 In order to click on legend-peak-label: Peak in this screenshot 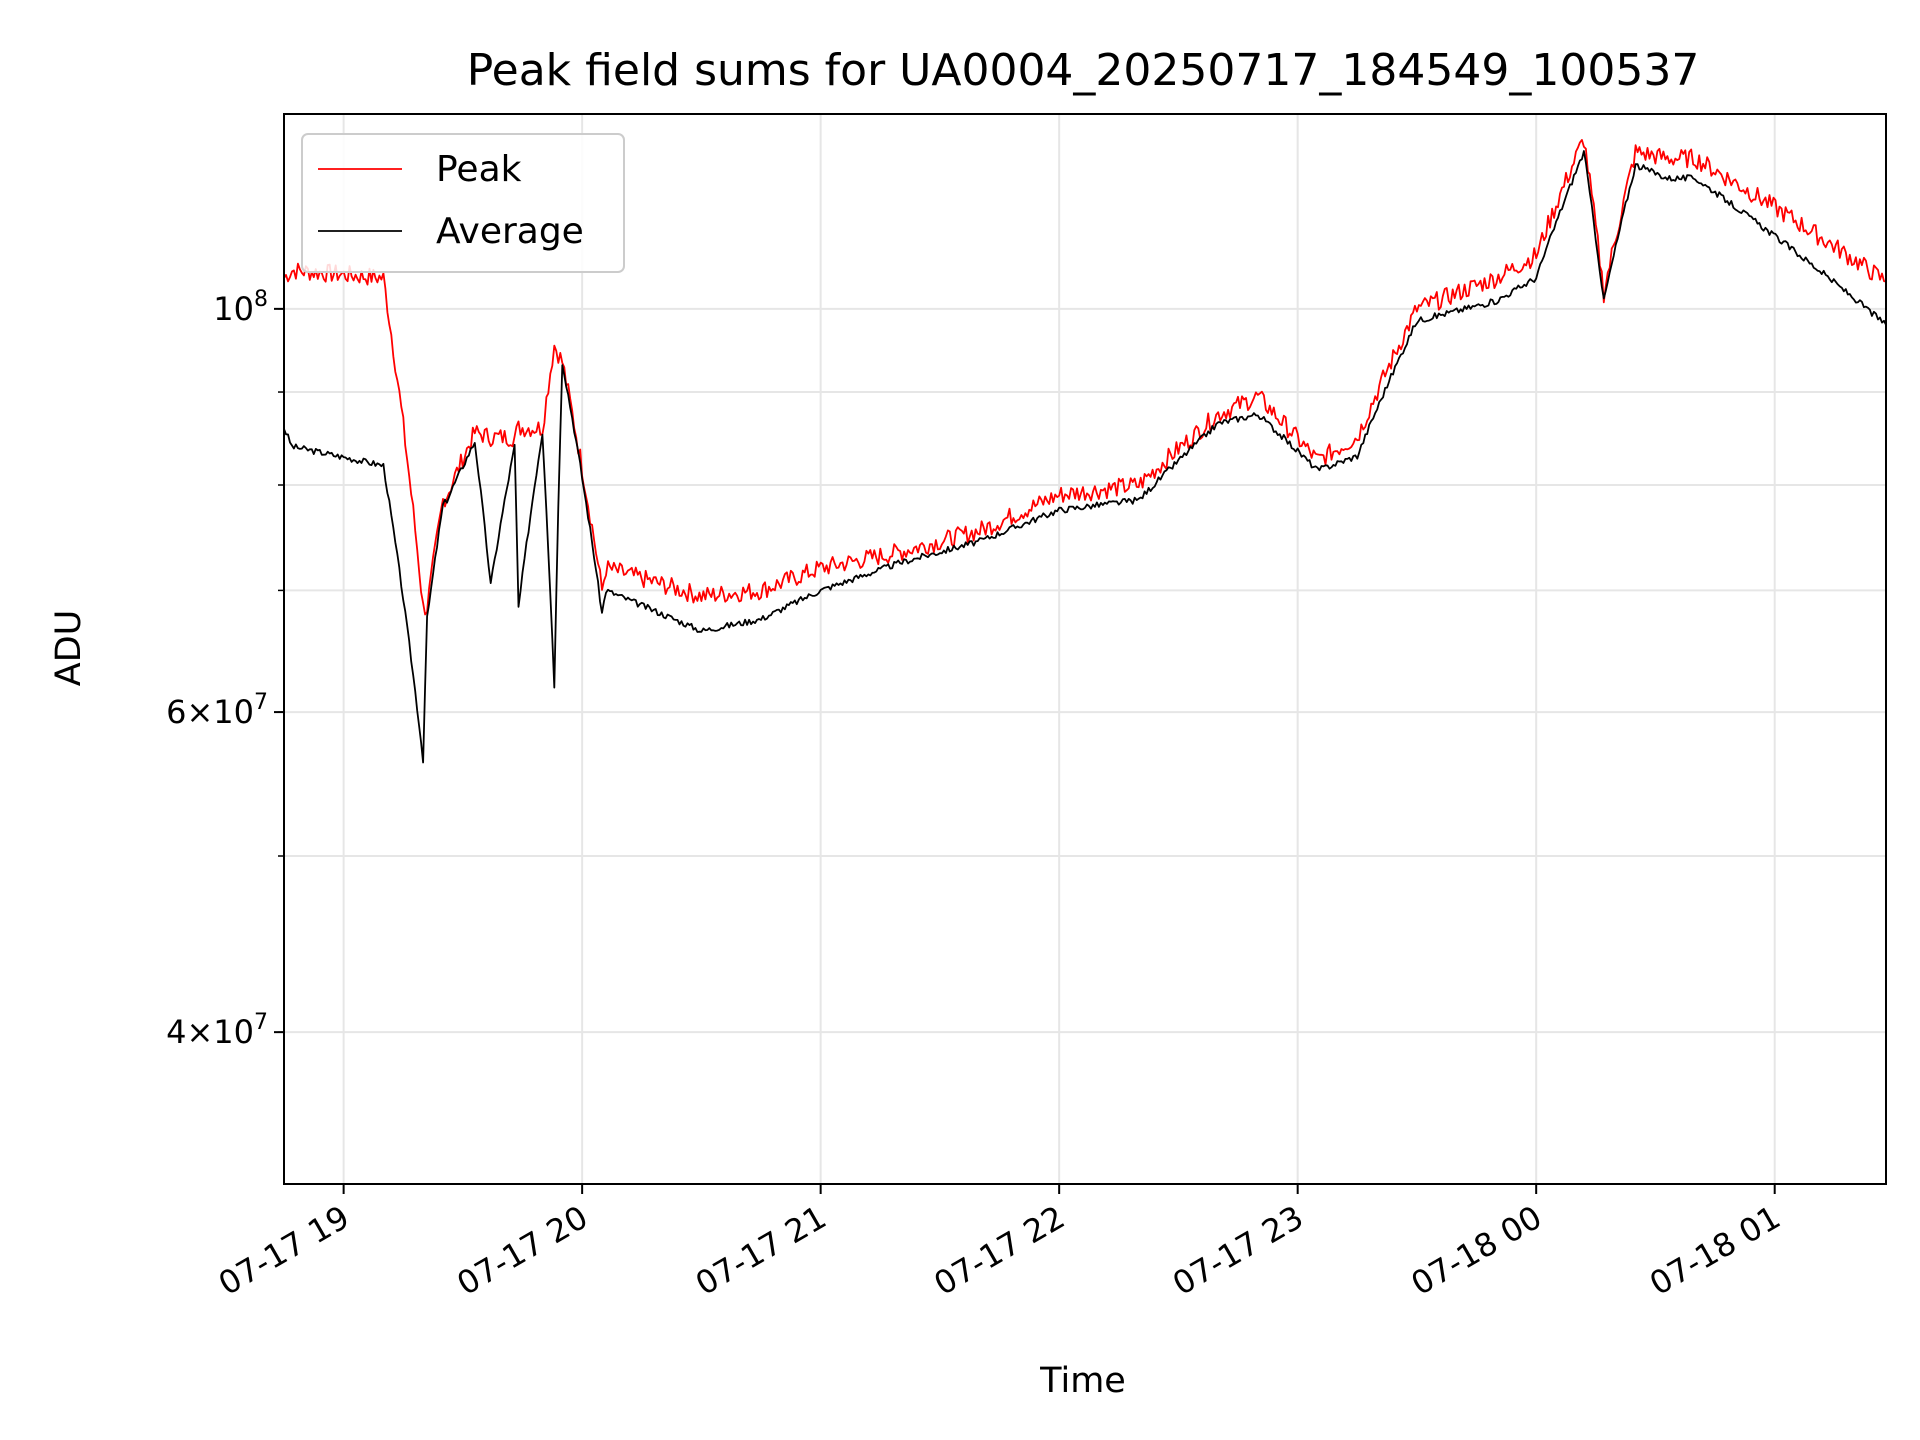, I will do `click(479, 169)`.